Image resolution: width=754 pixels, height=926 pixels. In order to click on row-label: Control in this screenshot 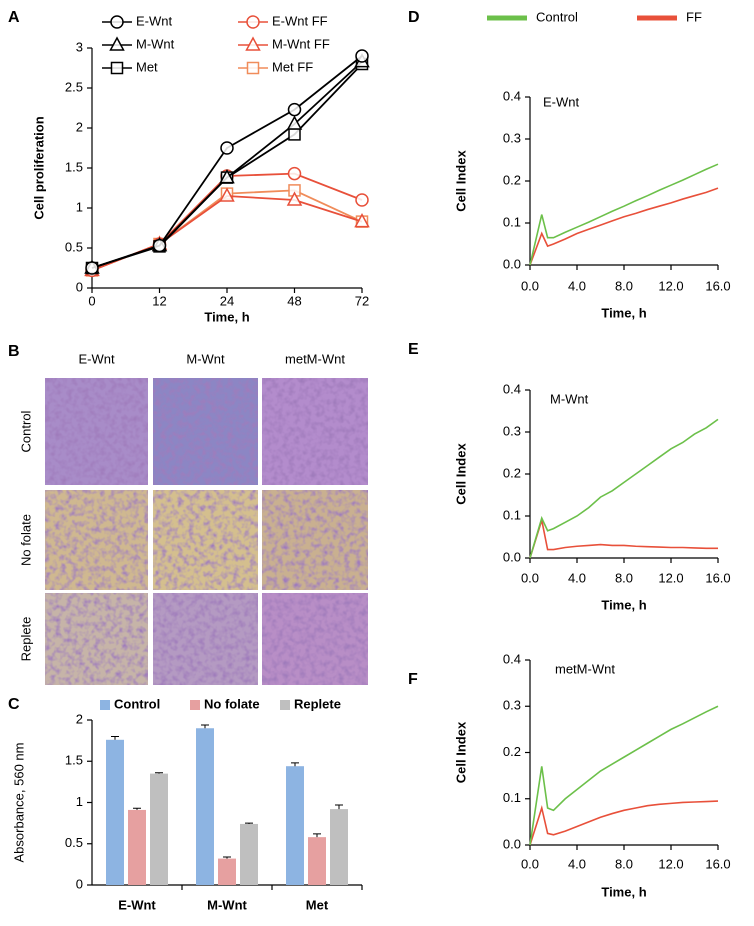, I will do `click(25, 431)`.